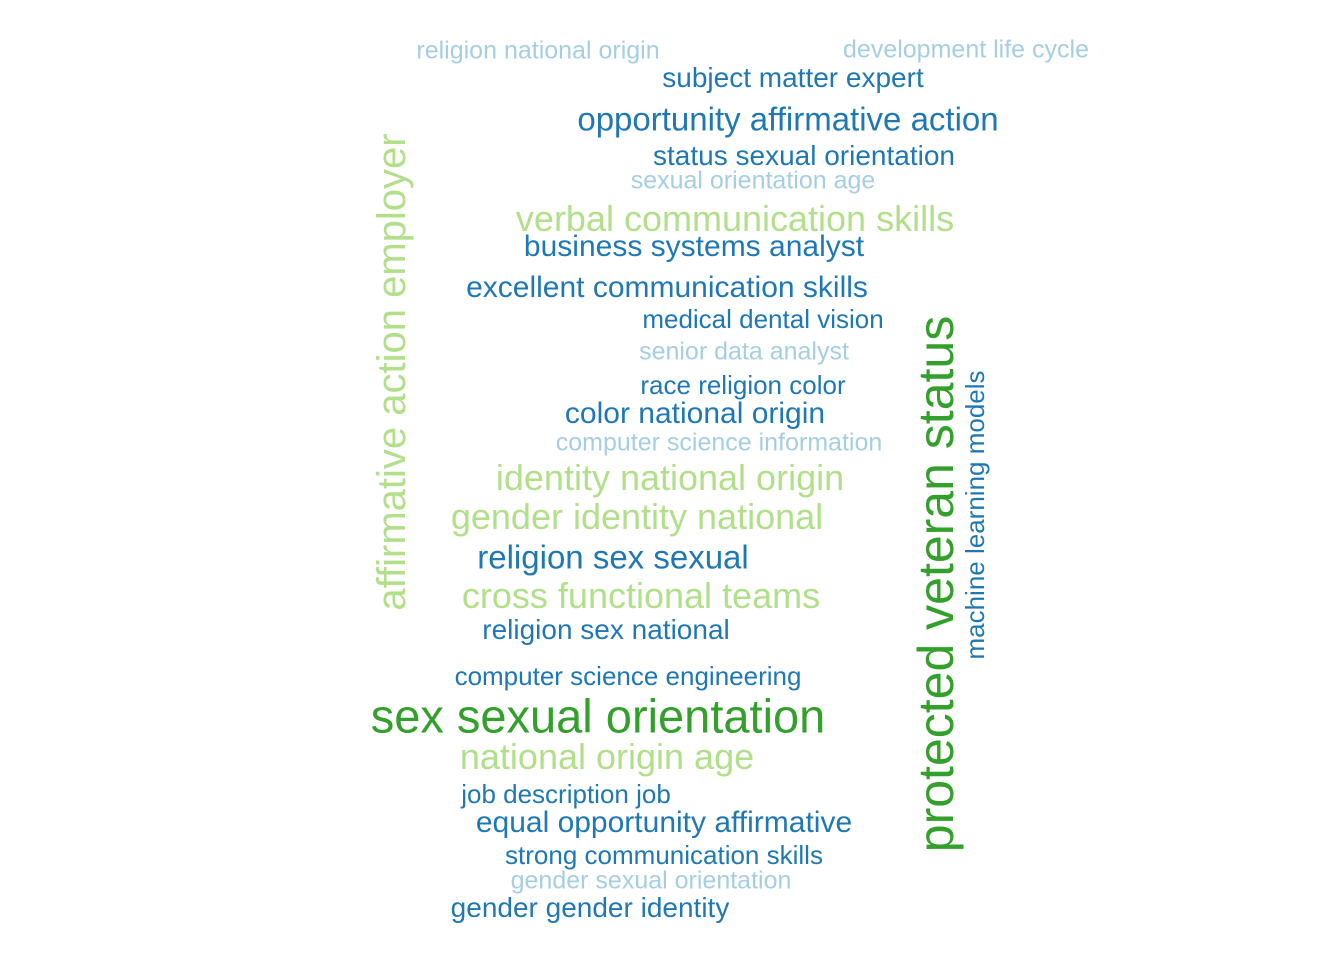 The width and height of the screenshot is (1344, 960). What do you see at coordinates (667, 287) in the screenshot?
I see `cloud-word: excellent communication skills` at bounding box center [667, 287].